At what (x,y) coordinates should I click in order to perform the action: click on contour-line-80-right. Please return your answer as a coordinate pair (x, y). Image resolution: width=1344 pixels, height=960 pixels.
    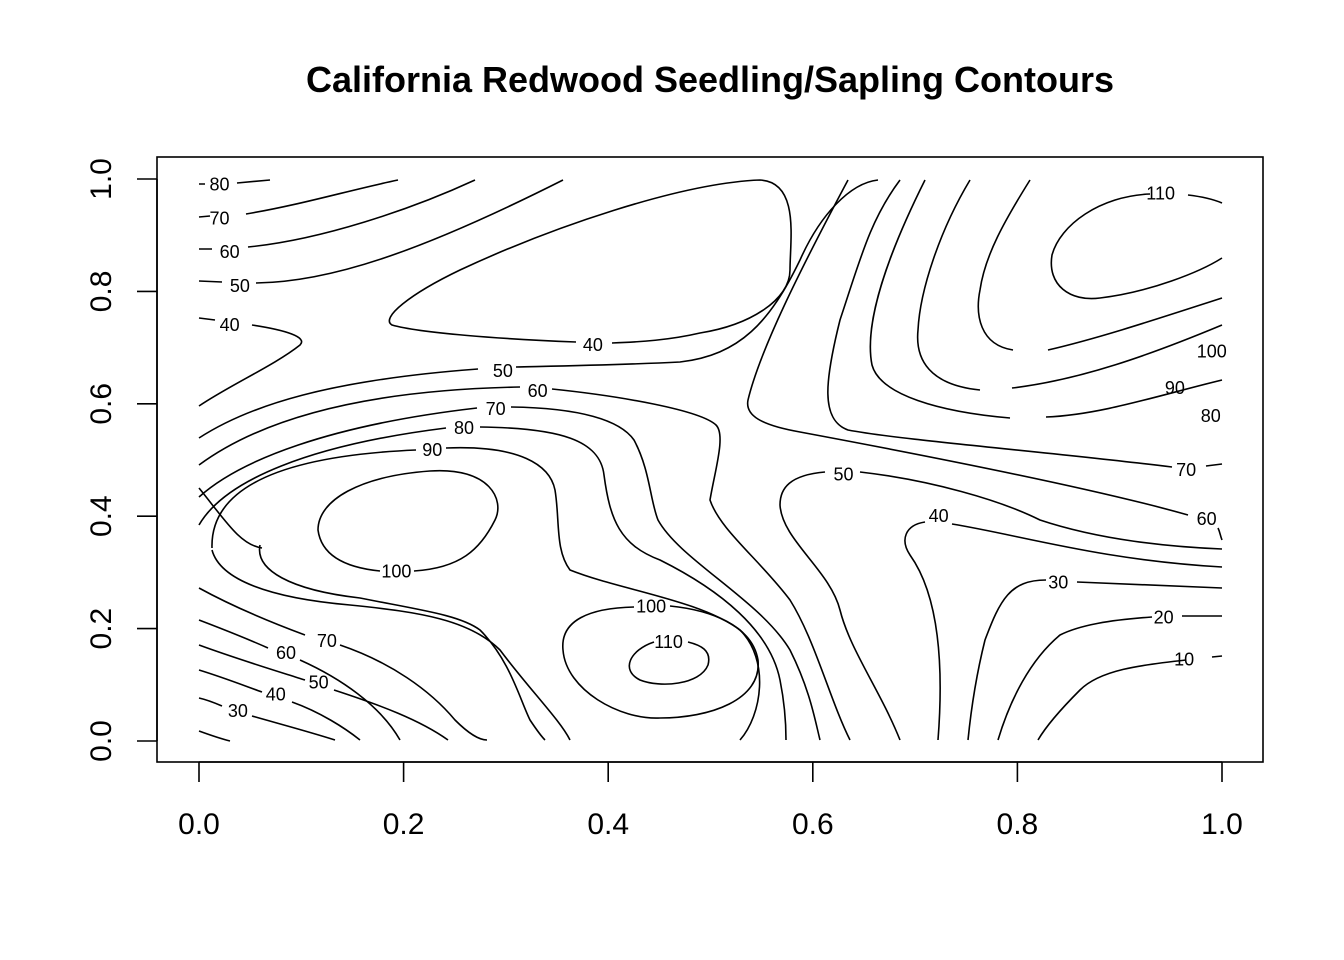
    Looking at the image, I should click on (1046, 299).